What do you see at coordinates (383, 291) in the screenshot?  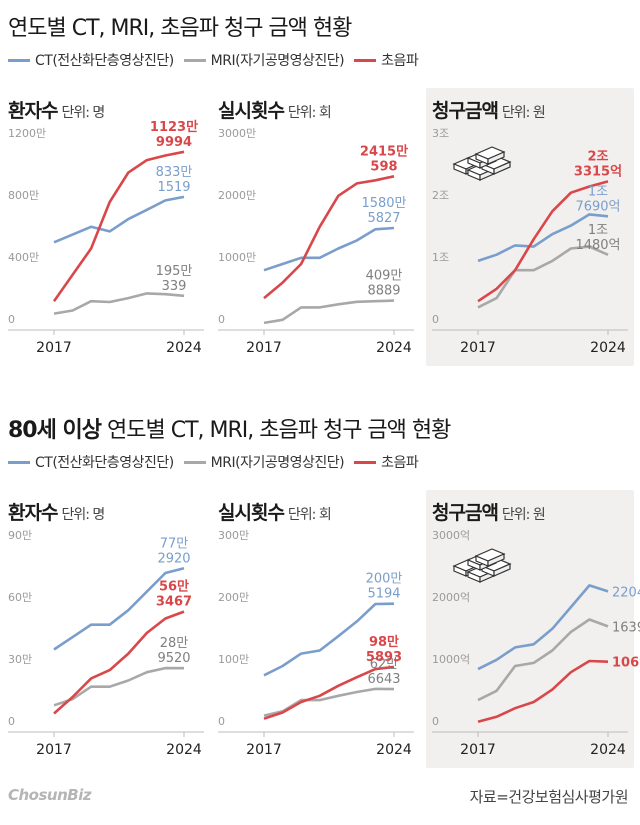 I see `data-label-mri: 8889` at bounding box center [383, 291].